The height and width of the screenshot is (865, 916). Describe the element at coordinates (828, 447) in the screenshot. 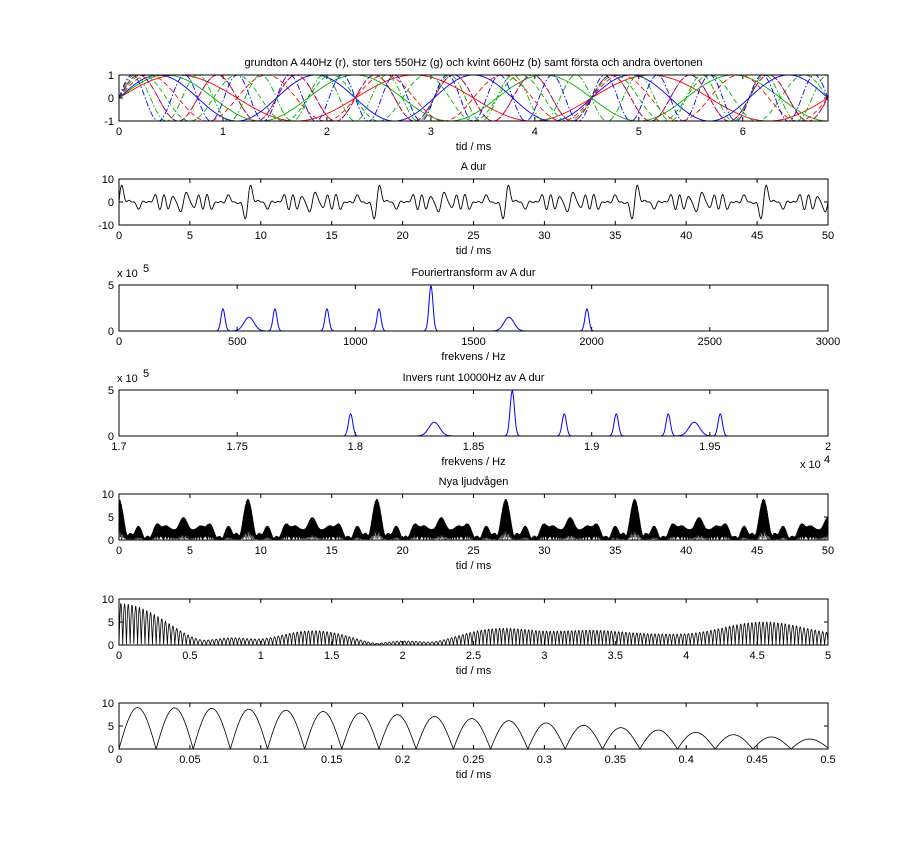

I see `x-tick-label: 2` at that location.